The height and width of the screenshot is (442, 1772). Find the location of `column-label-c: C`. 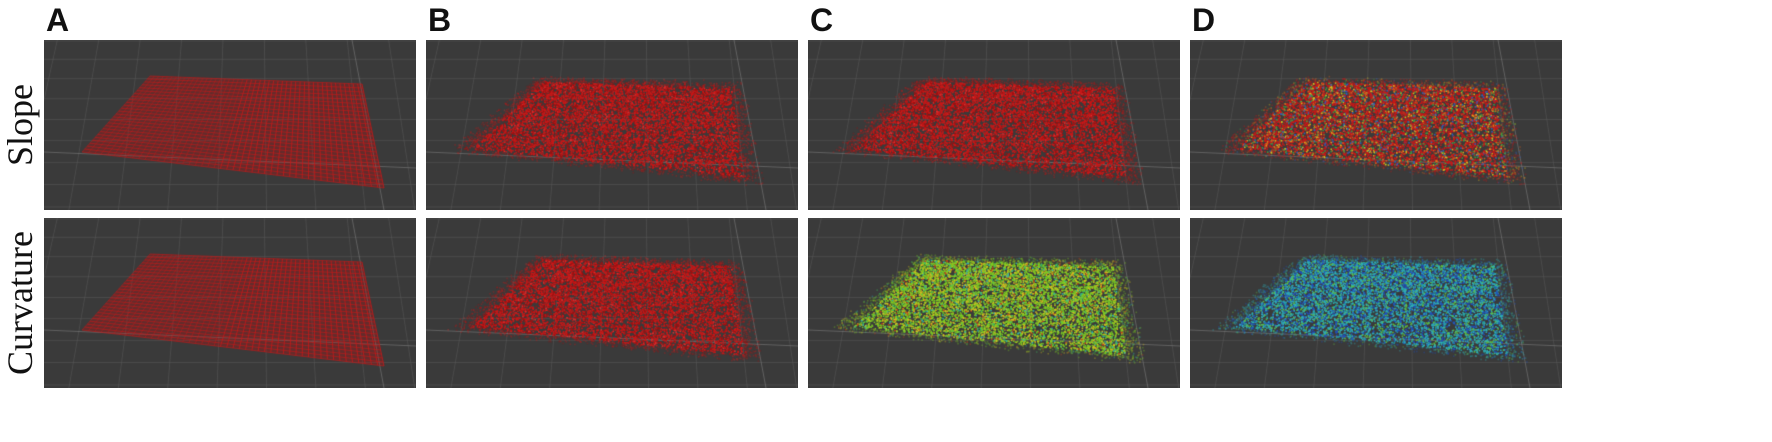

column-label-c: C is located at coordinates (822, 20).